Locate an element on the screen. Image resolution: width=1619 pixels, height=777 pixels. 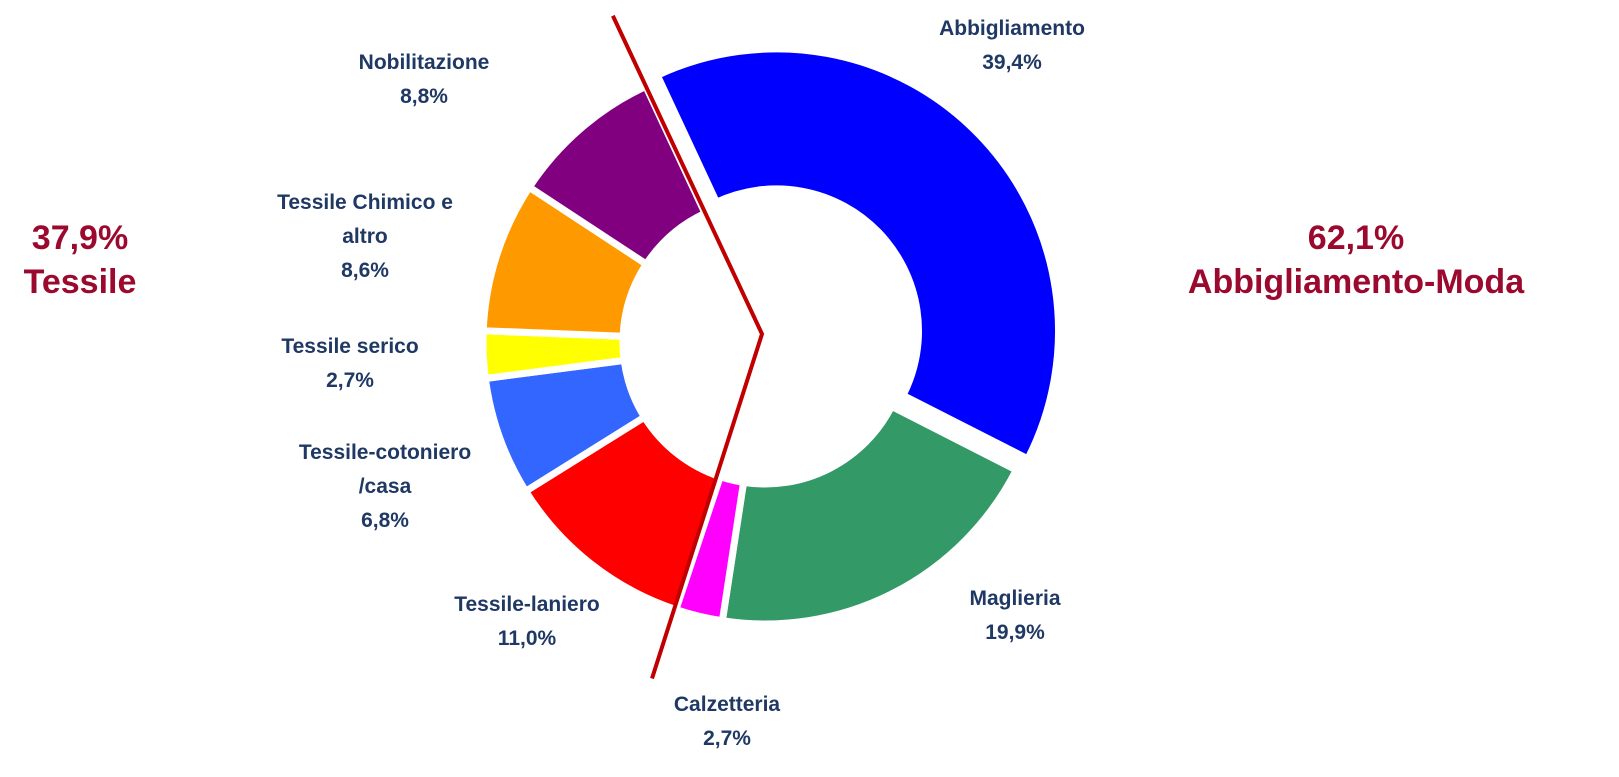
group-name: Abbigliamento-Moda is located at coordinates (1356, 282).